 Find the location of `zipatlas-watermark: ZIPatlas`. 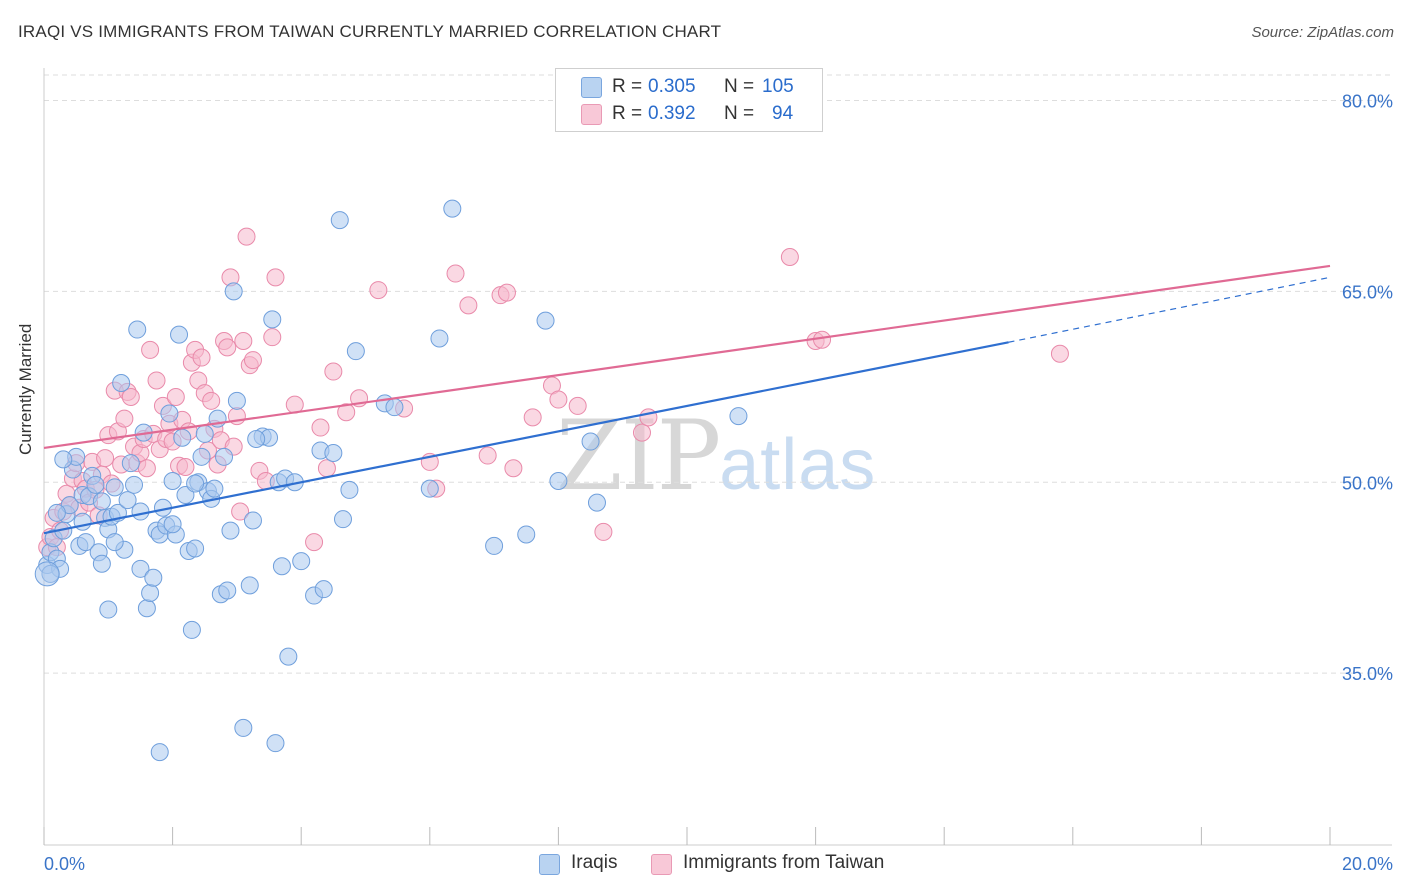

zipatlas-watermark: ZIPatlas is located at coordinates (716, 456).